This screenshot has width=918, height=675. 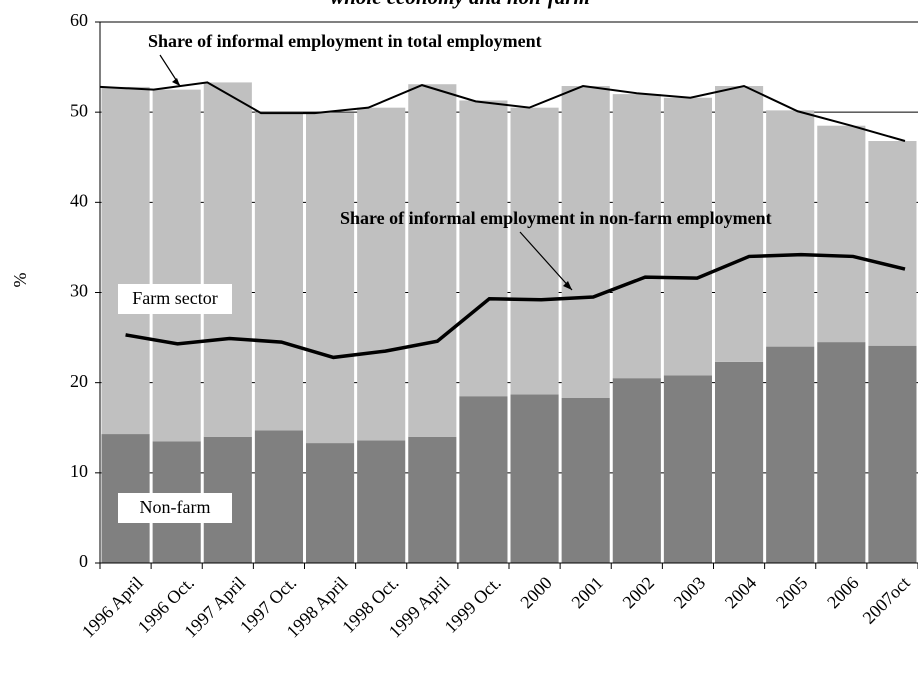 I want to click on y-tick-label: 60, so click(x=79, y=20).